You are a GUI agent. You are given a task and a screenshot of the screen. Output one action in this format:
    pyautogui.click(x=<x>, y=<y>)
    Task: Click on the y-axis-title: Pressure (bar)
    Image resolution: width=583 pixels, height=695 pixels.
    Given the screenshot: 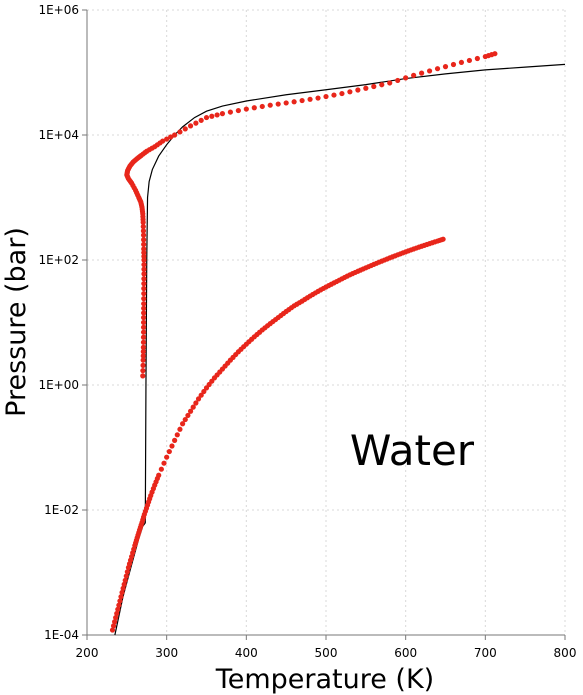 What is the action you would take?
    pyautogui.click(x=16, y=322)
    